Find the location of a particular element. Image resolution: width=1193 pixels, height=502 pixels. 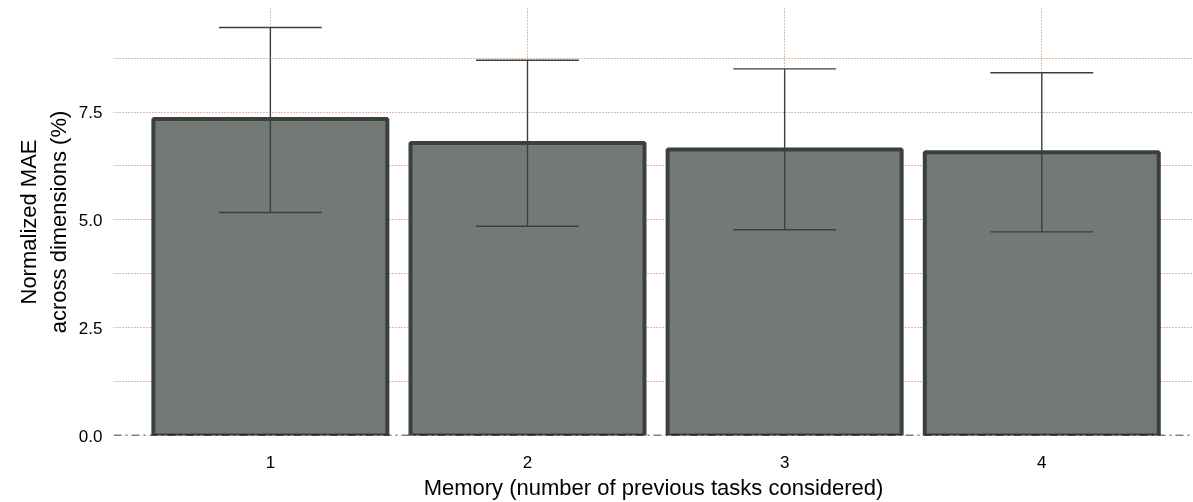

x-tick-label: 2 is located at coordinates (527, 462).